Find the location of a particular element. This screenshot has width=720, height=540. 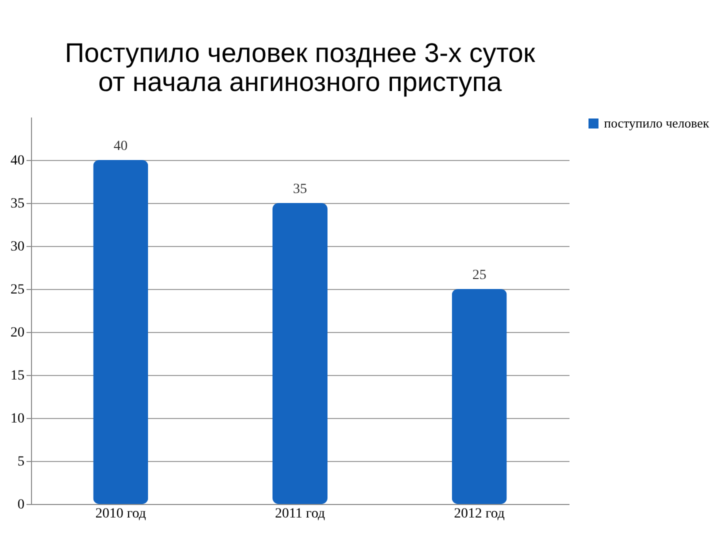

y-tick-label: 35 is located at coordinates (17, 204).